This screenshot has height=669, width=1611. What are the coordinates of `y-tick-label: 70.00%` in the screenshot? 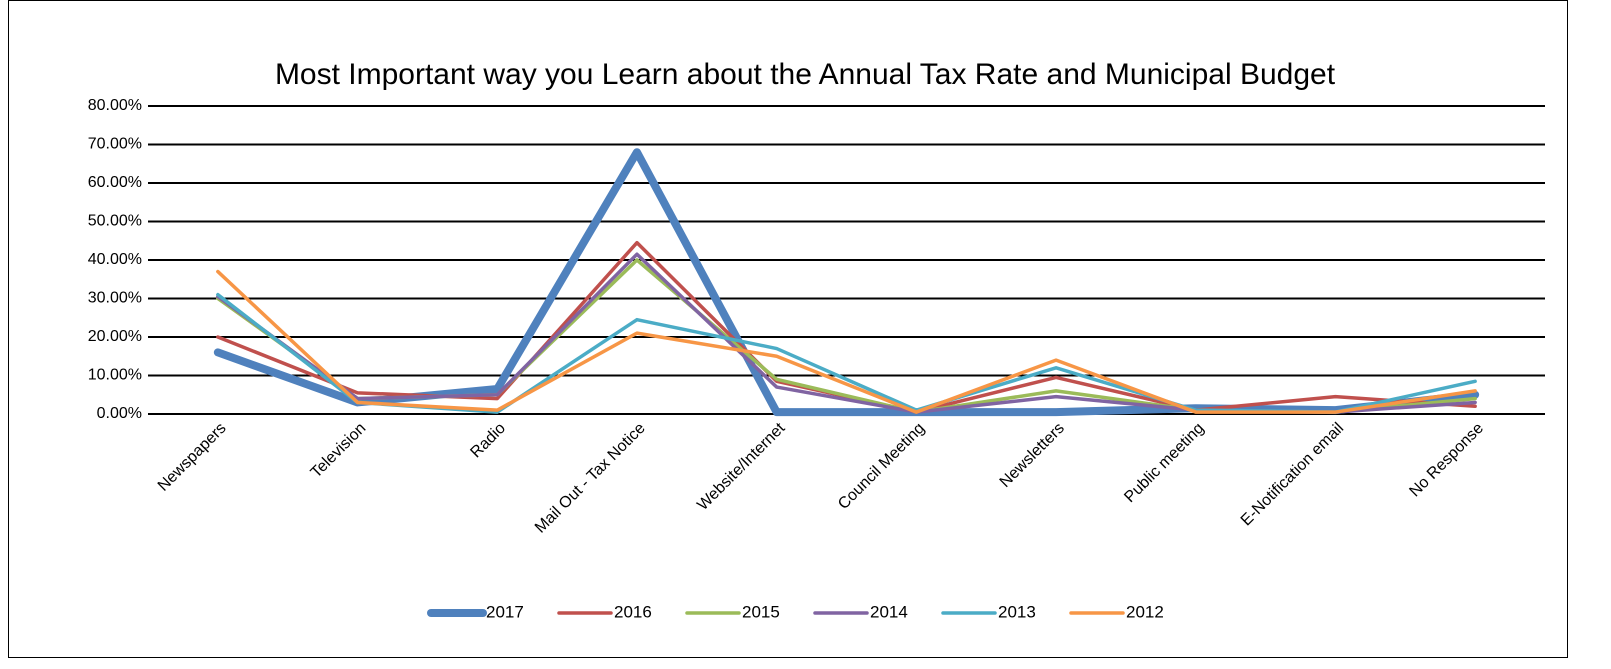 It's located at (115, 144).